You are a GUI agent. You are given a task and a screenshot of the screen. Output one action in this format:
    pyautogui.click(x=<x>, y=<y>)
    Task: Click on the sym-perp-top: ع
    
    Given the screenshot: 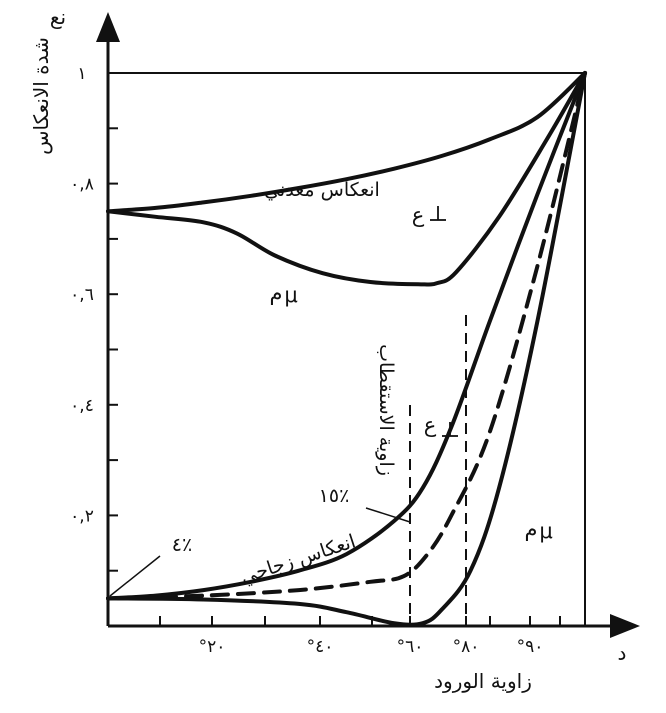 What is the action you would take?
    pyautogui.click(x=429, y=215)
    